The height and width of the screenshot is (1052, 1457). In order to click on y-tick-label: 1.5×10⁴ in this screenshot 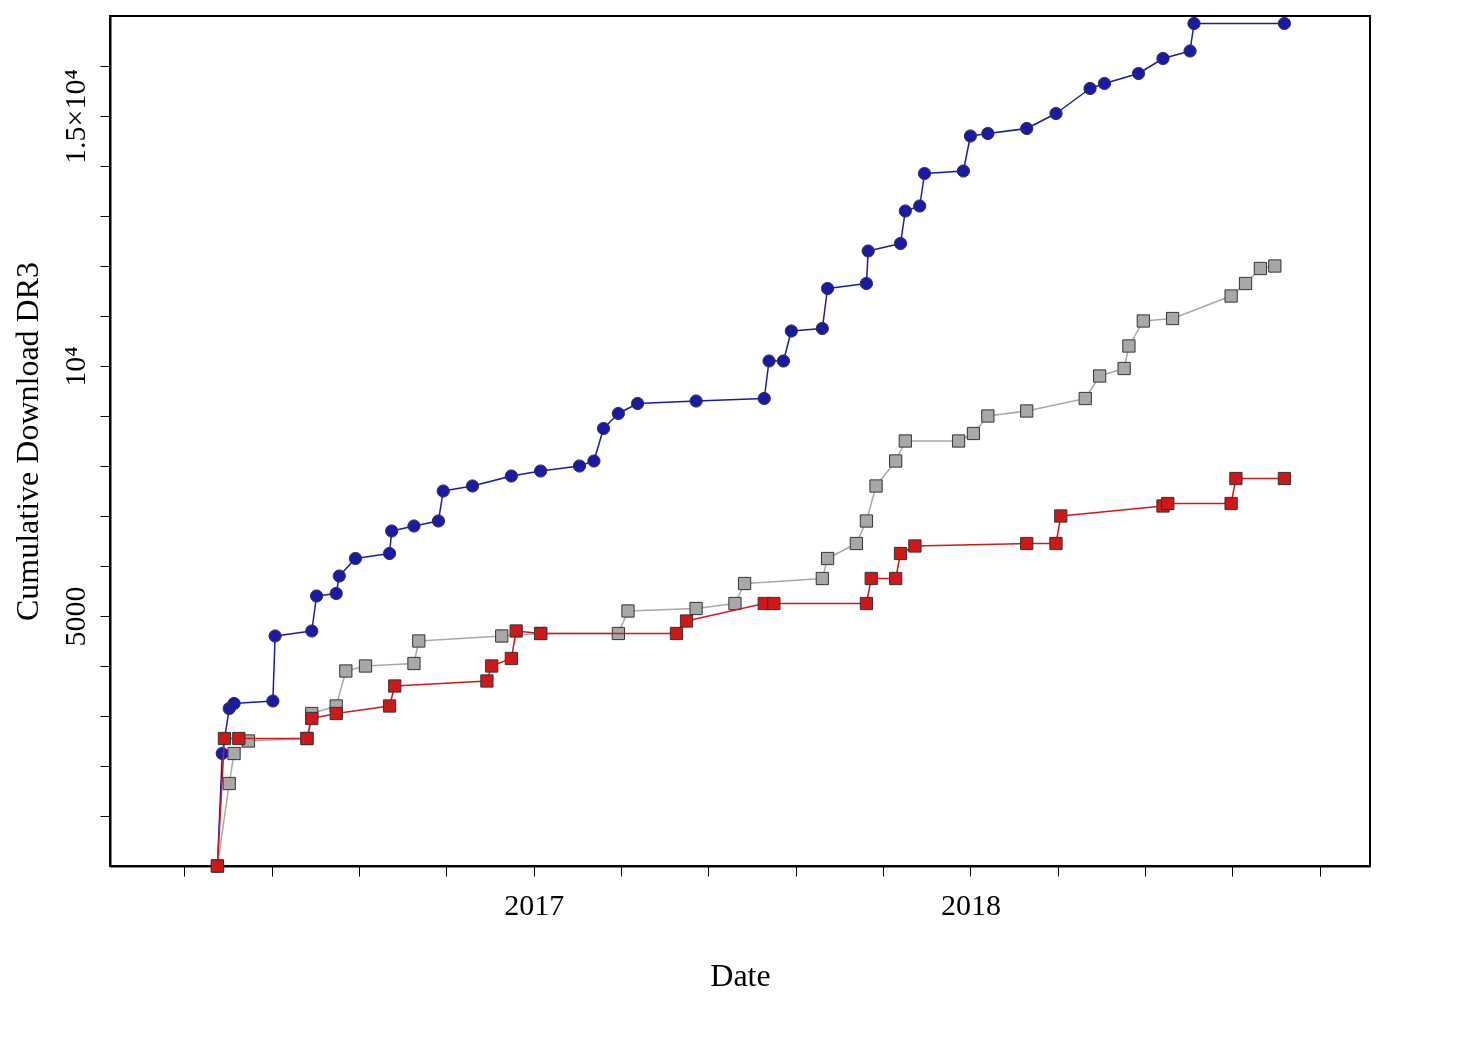, I will do `click(74, 116)`.